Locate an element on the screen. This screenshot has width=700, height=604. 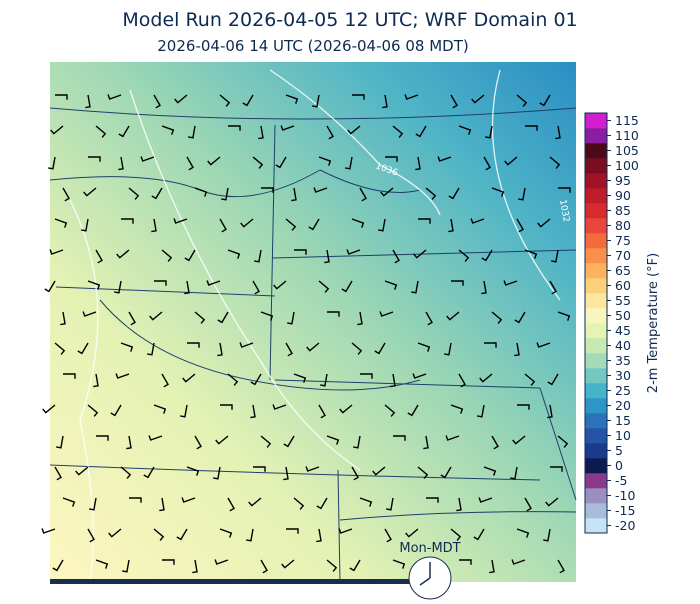
colorbar-tick-label: 110 is located at coordinates (627, 135).